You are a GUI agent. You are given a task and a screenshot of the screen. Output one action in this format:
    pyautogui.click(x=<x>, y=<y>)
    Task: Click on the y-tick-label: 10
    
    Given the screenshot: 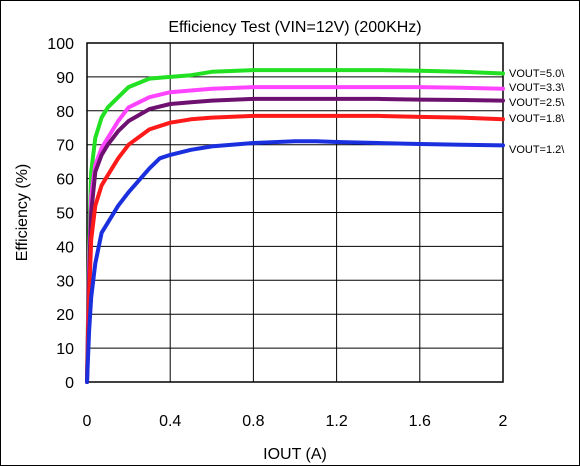 What is the action you would take?
    pyautogui.click(x=65, y=349)
    